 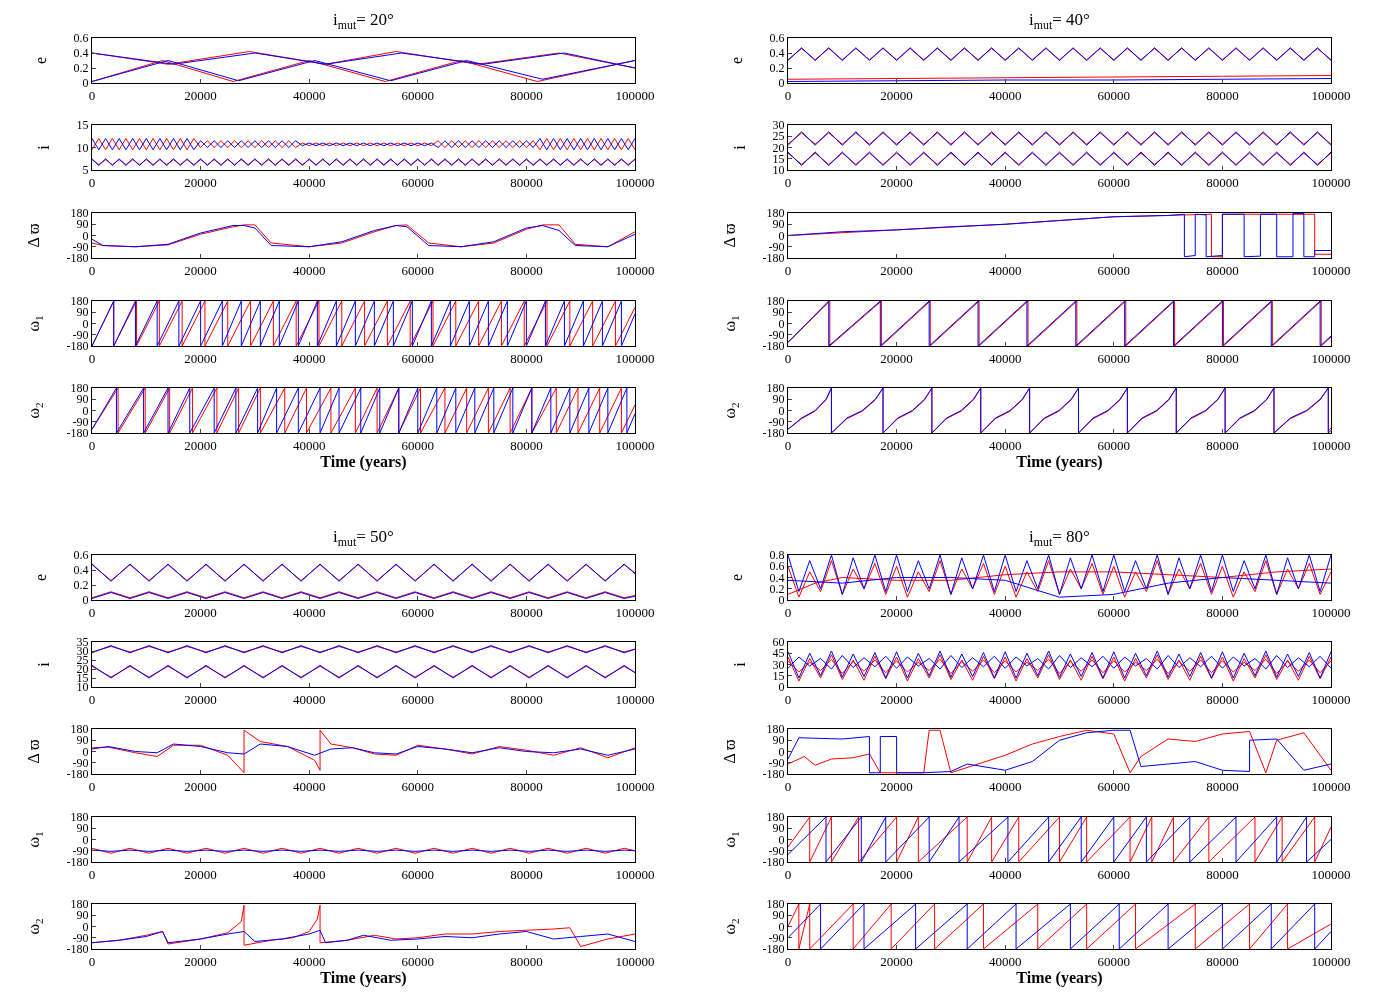 What do you see at coordinates (777, 68) in the screenshot?
I see `y-tick-label: 0.2` at bounding box center [777, 68].